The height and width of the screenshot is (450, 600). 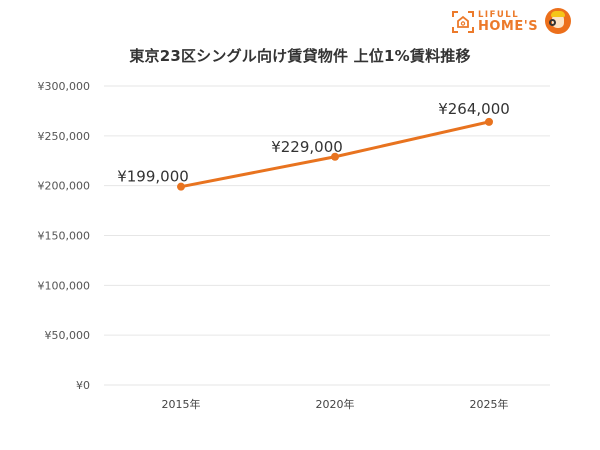 I want to click on lifull-homes-logo: LIFULL HOME'S, so click(x=521, y=22).